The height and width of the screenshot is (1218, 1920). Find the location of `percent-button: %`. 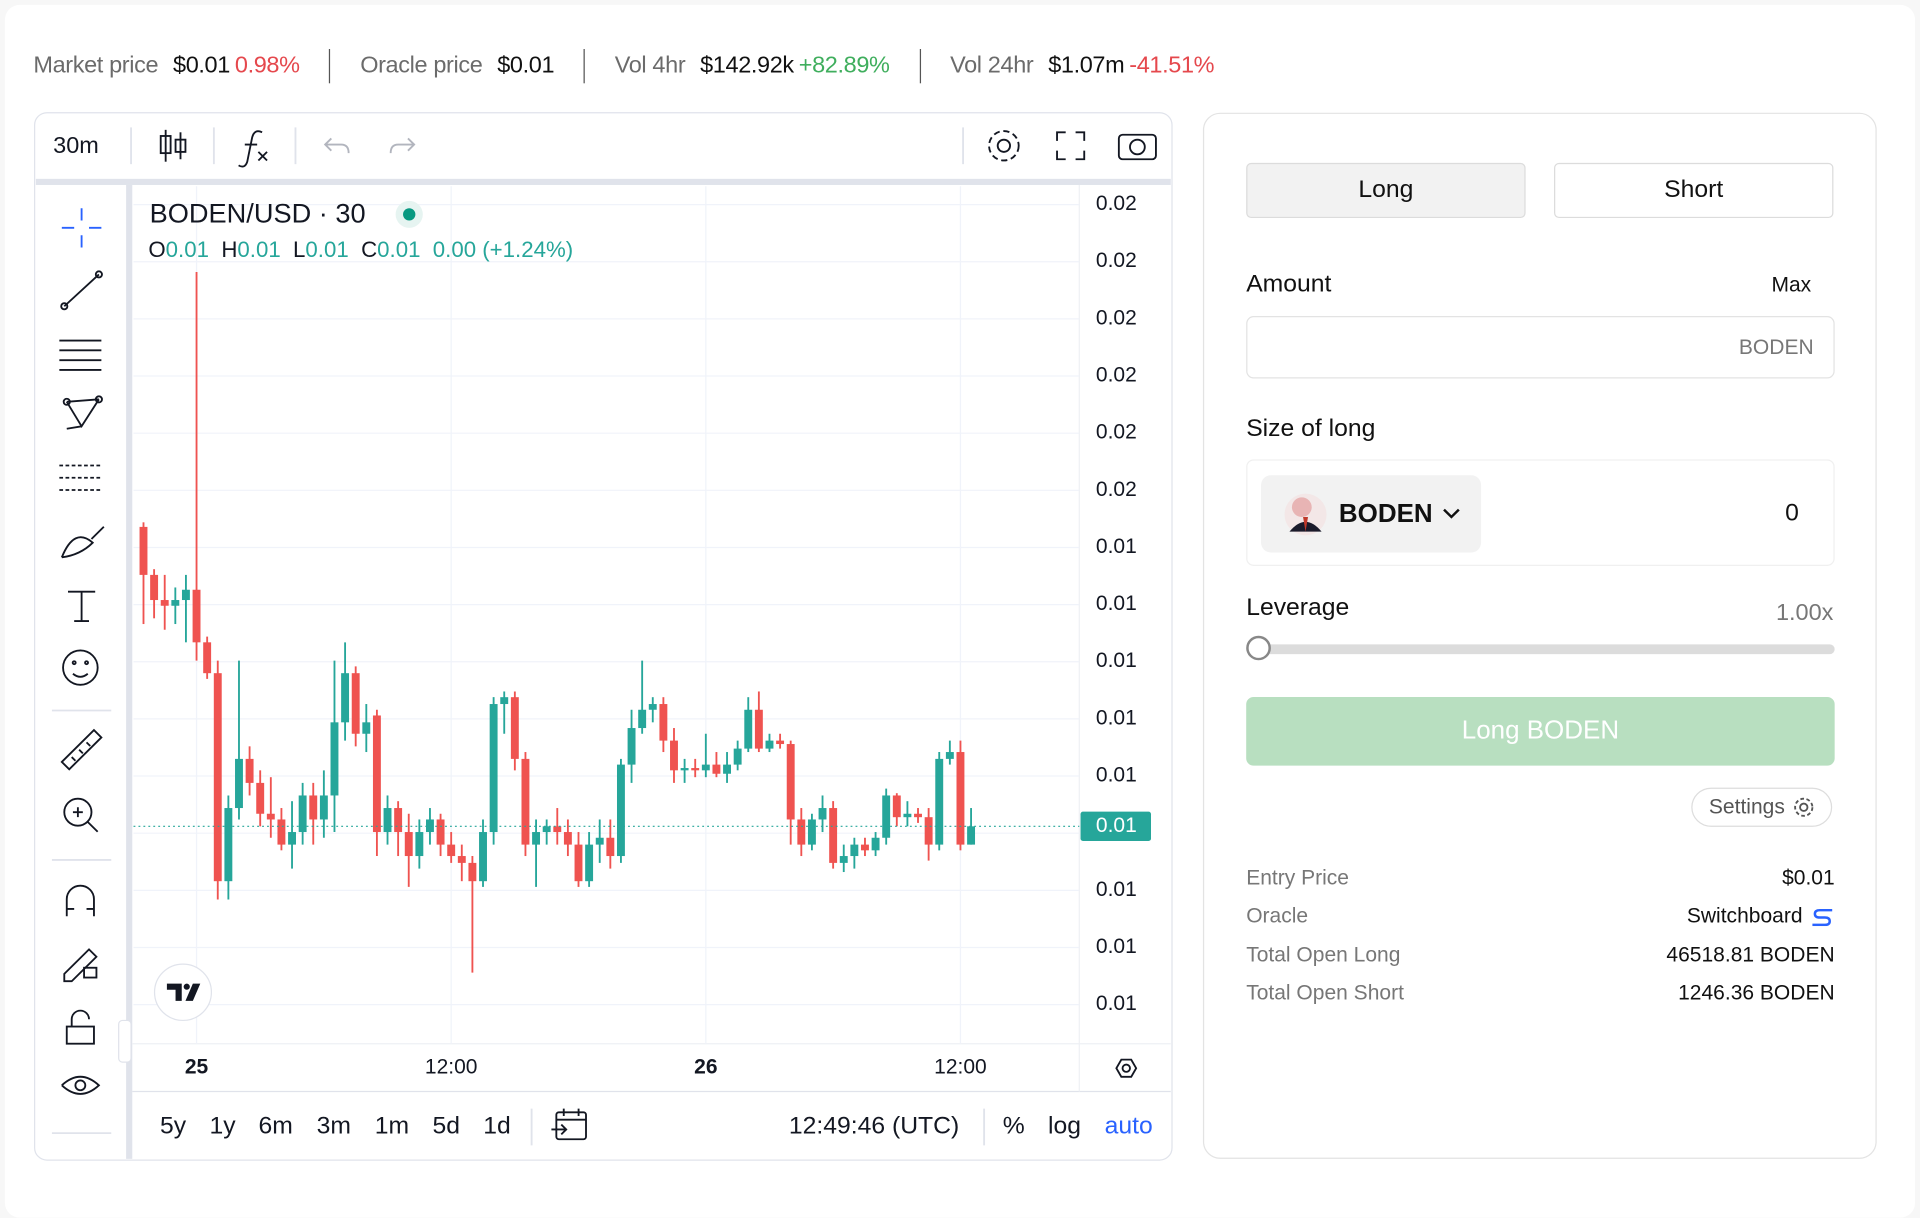

percent-button: % is located at coordinates (1014, 1126).